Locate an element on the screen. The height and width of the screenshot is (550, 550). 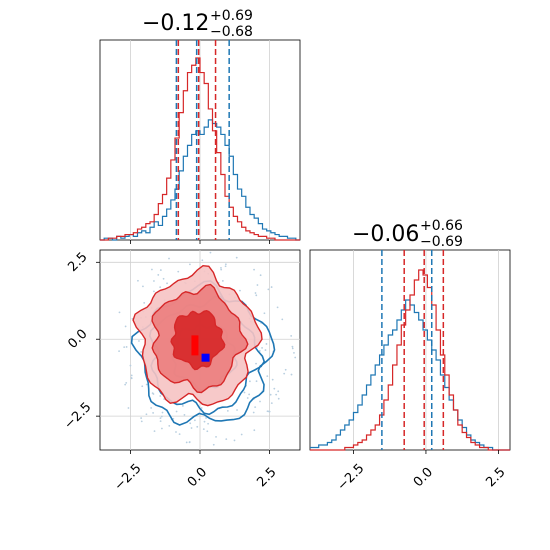
x-tick-label: 2.5 is located at coordinates (495, 477).